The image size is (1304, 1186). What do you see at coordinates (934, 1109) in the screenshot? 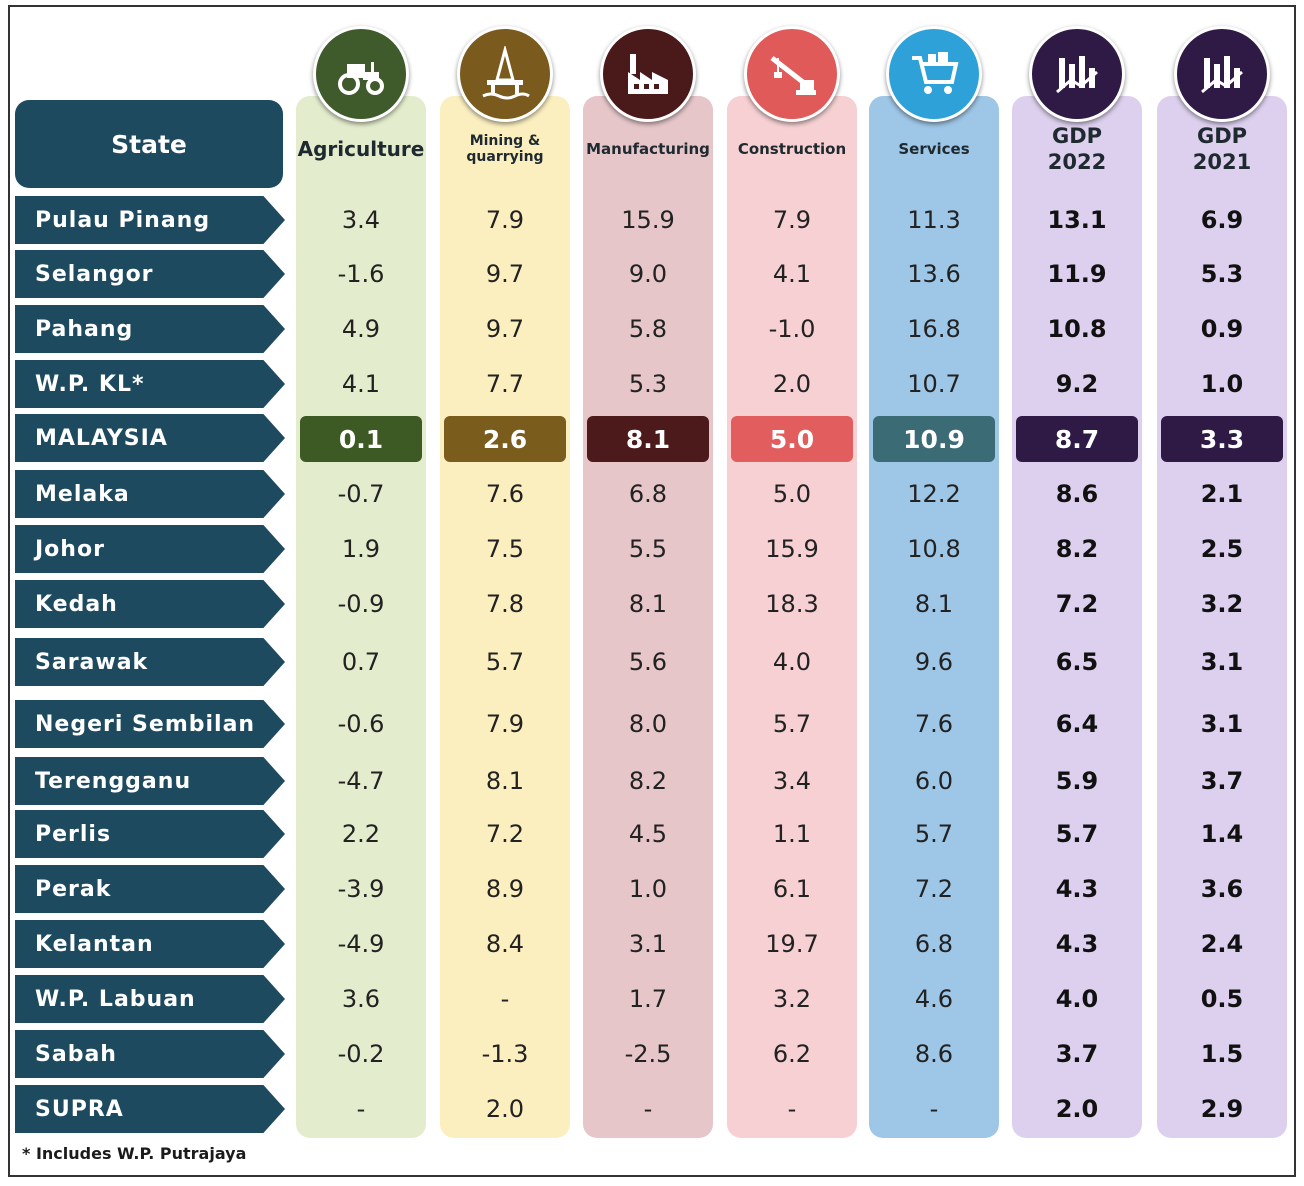
I see `data-cell-serv: -` at bounding box center [934, 1109].